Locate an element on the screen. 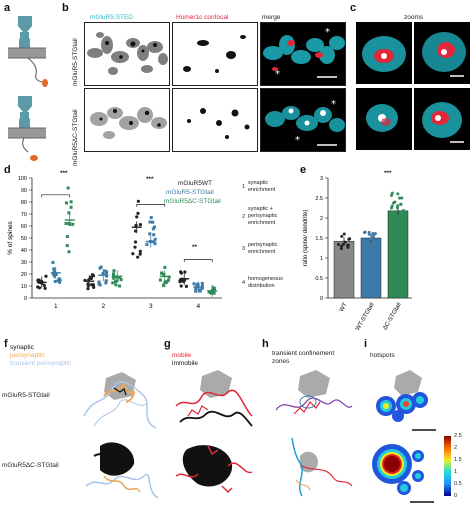 Image resolution: width=474 pixels, height=516 pixels. trajectory-map-f1 is located at coordinates (120, 400).